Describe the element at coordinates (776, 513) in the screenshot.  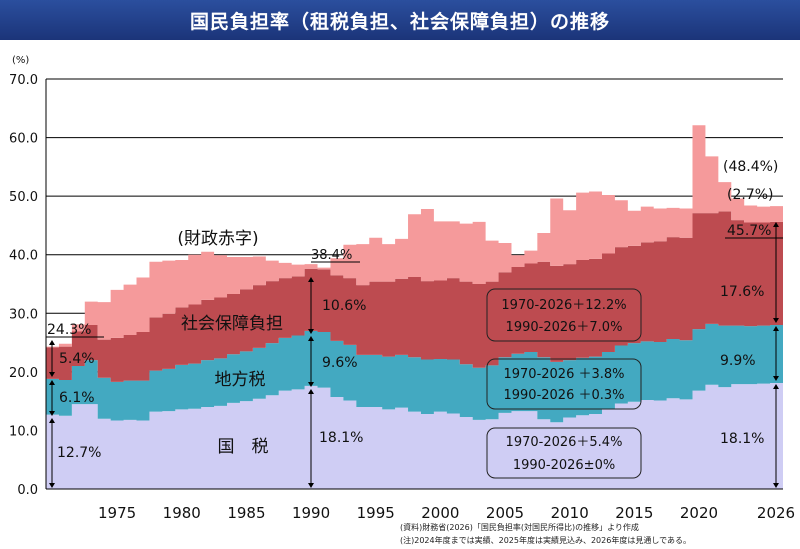
I see `x-tick-label: 2026` at that location.